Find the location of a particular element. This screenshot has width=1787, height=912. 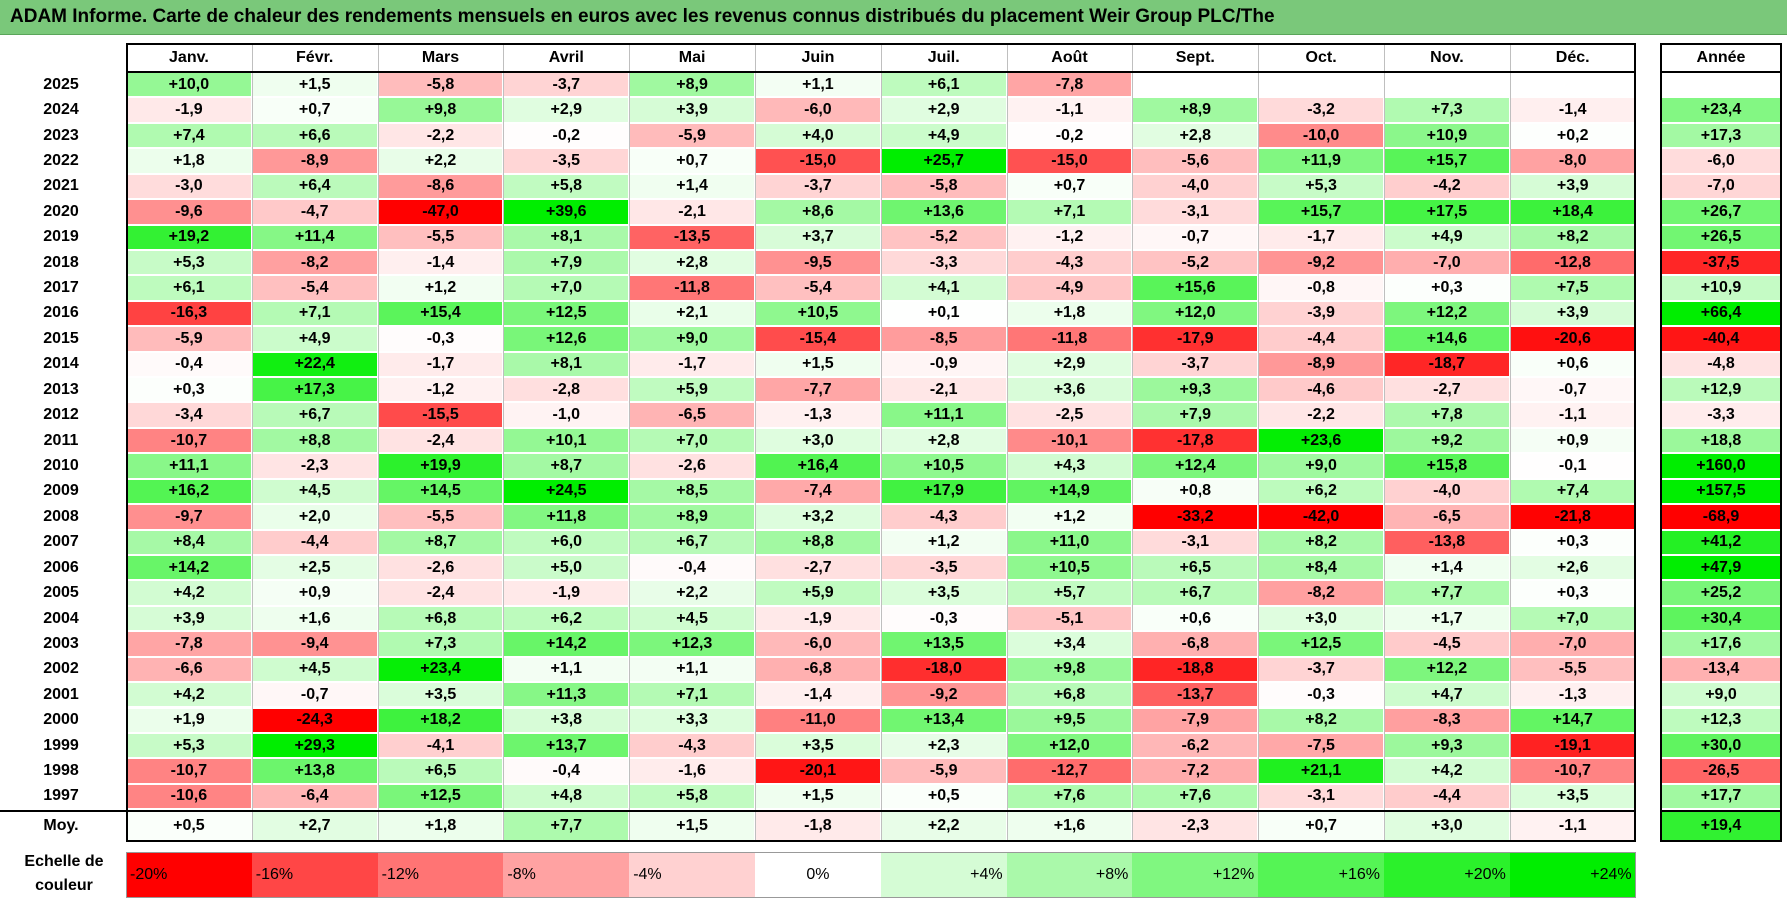

heatmap-cell: +12,0 is located at coordinates (1195, 313).